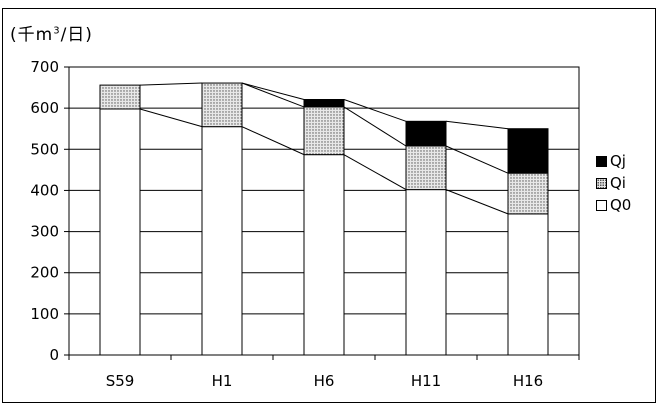 The height and width of the screenshot is (405, 660). Describe the element at coordinates (621, 205) in the screenshot. I see `legend-label-q0: Q0` at that location.